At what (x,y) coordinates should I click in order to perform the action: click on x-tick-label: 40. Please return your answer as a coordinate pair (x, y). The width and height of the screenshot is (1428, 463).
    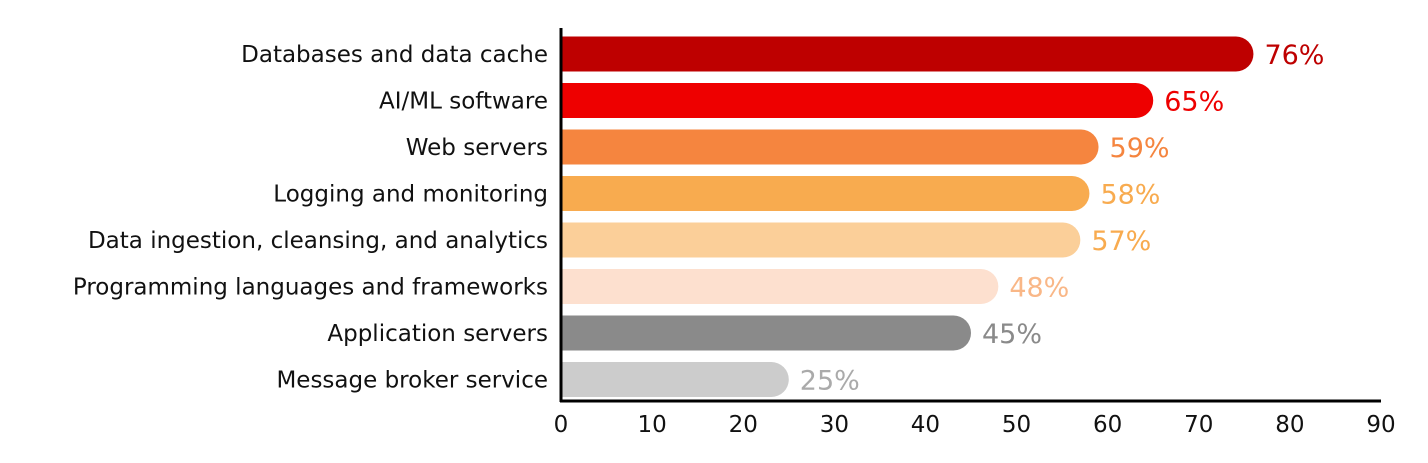
    Looking at the image, I should click on (925, 425).